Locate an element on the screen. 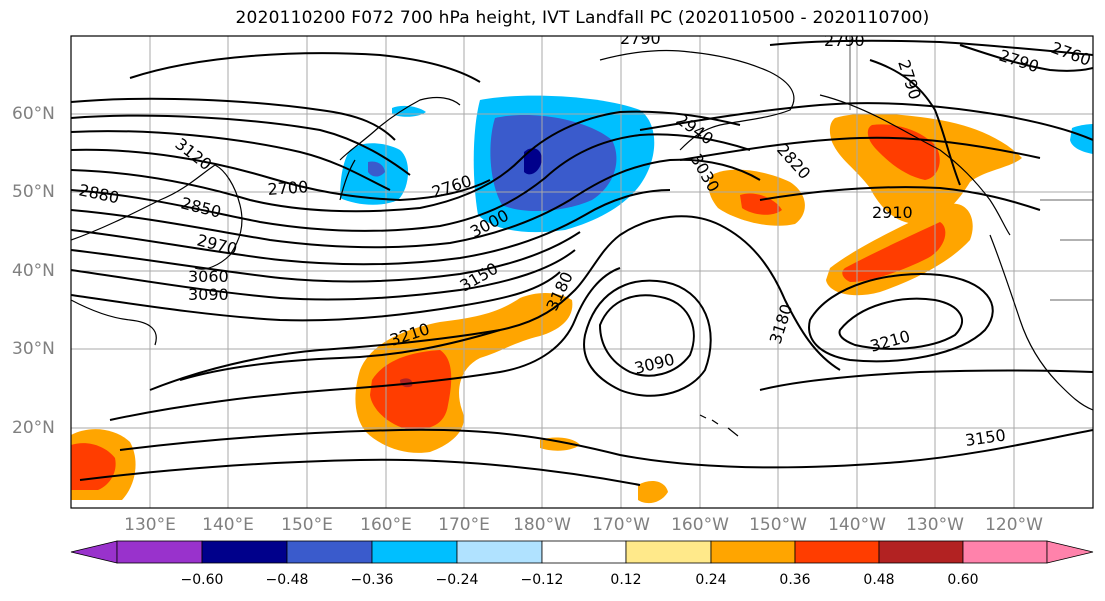  longitude-label: 150°W is located at coordinates (778, 525).